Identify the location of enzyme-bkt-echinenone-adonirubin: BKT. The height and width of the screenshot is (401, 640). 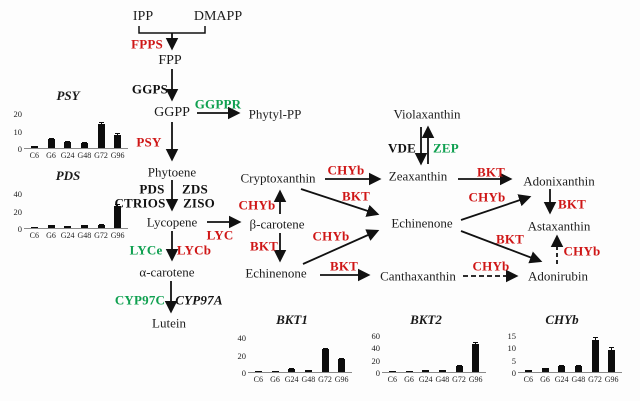
(510, 239).